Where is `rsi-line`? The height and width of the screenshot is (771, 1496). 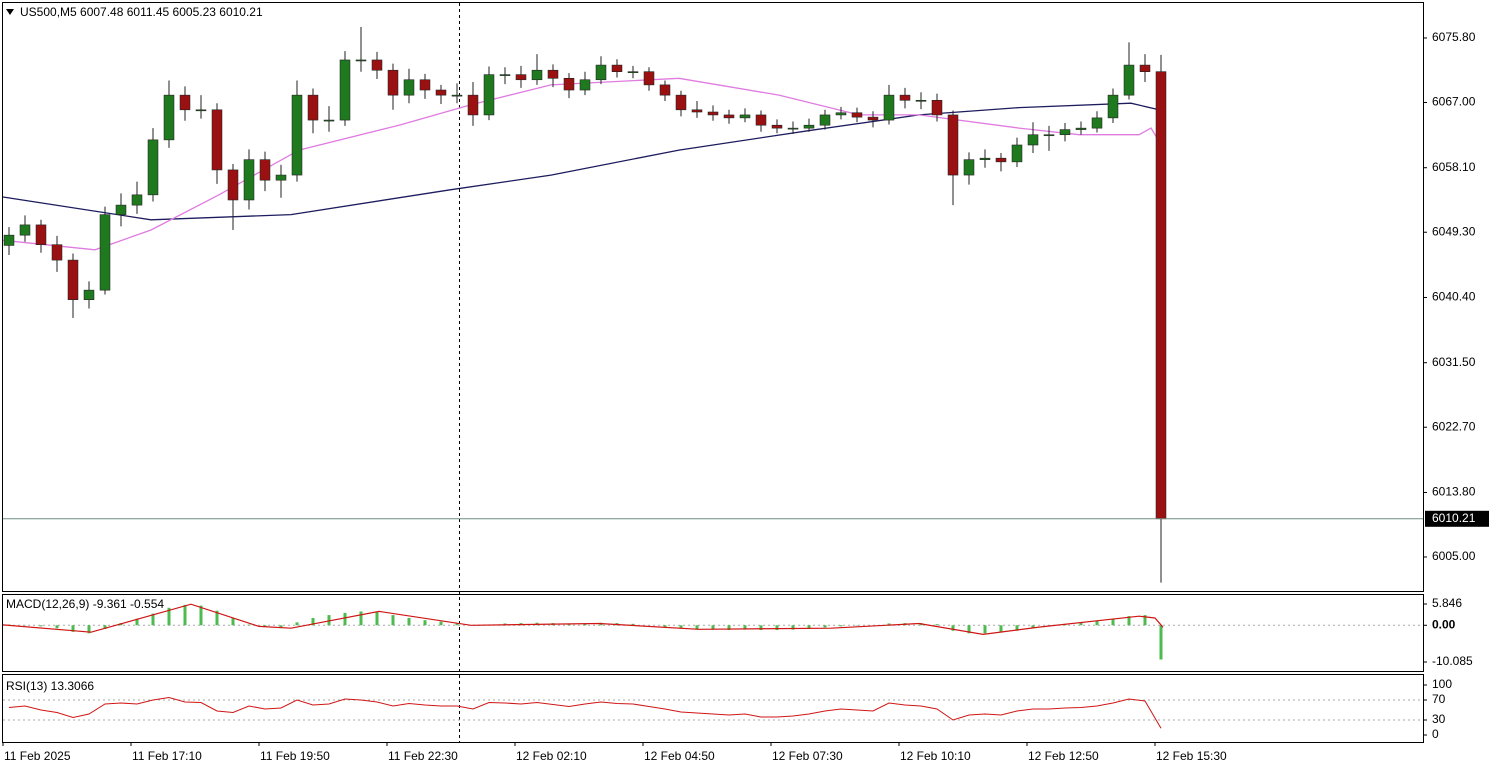
rsi-line is located at coordinates (585, 712).